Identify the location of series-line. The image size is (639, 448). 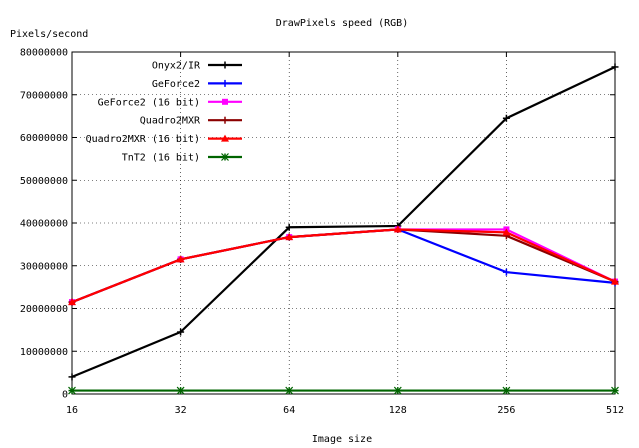
(343, 266).